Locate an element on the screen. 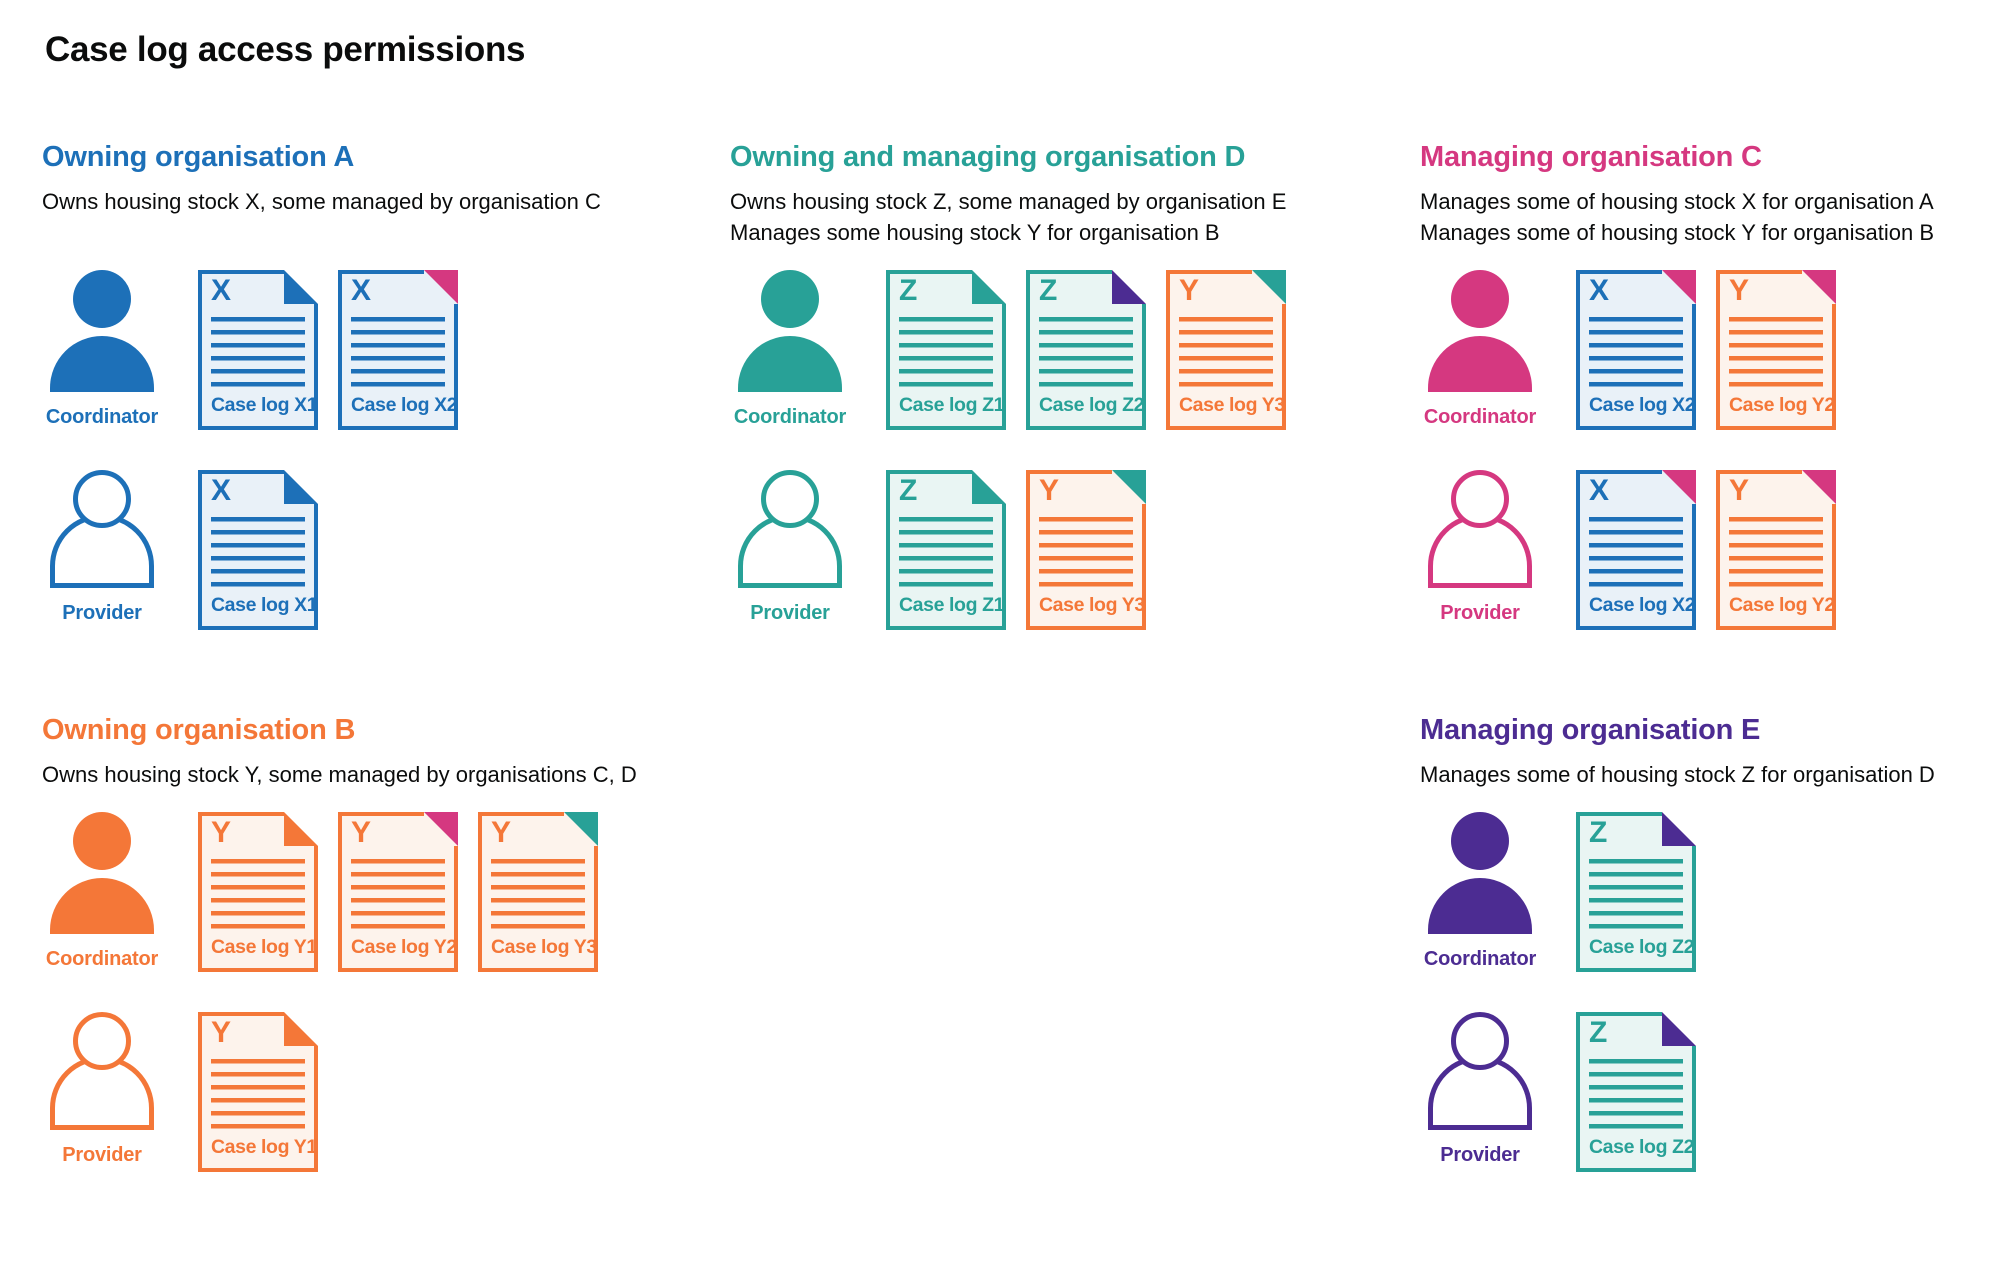  provider-permission-row: Provider X Case log X1 is located at coordinates (367, 550).